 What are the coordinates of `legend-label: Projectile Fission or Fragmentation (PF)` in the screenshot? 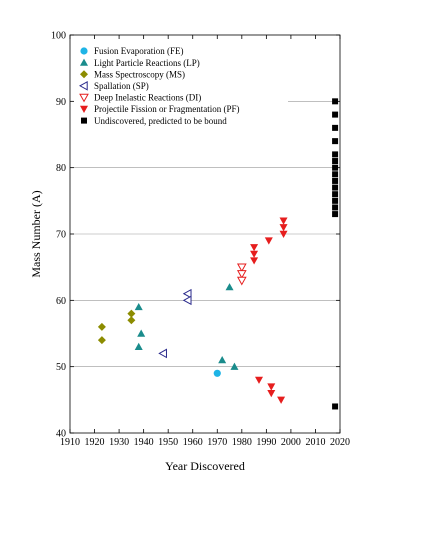 It's located at (167, 109).